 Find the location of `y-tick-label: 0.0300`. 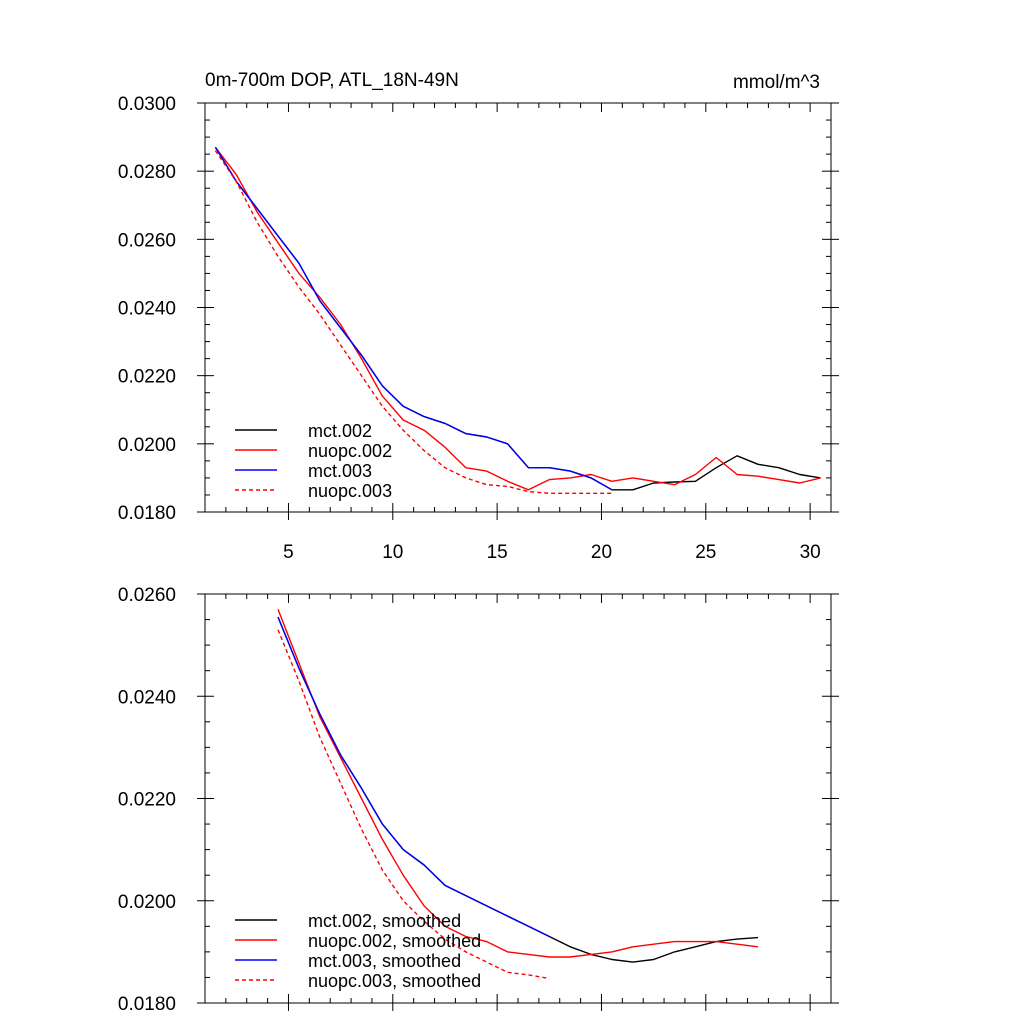

y-tick-label: 0.0300 is located at coordinates (147, 104).